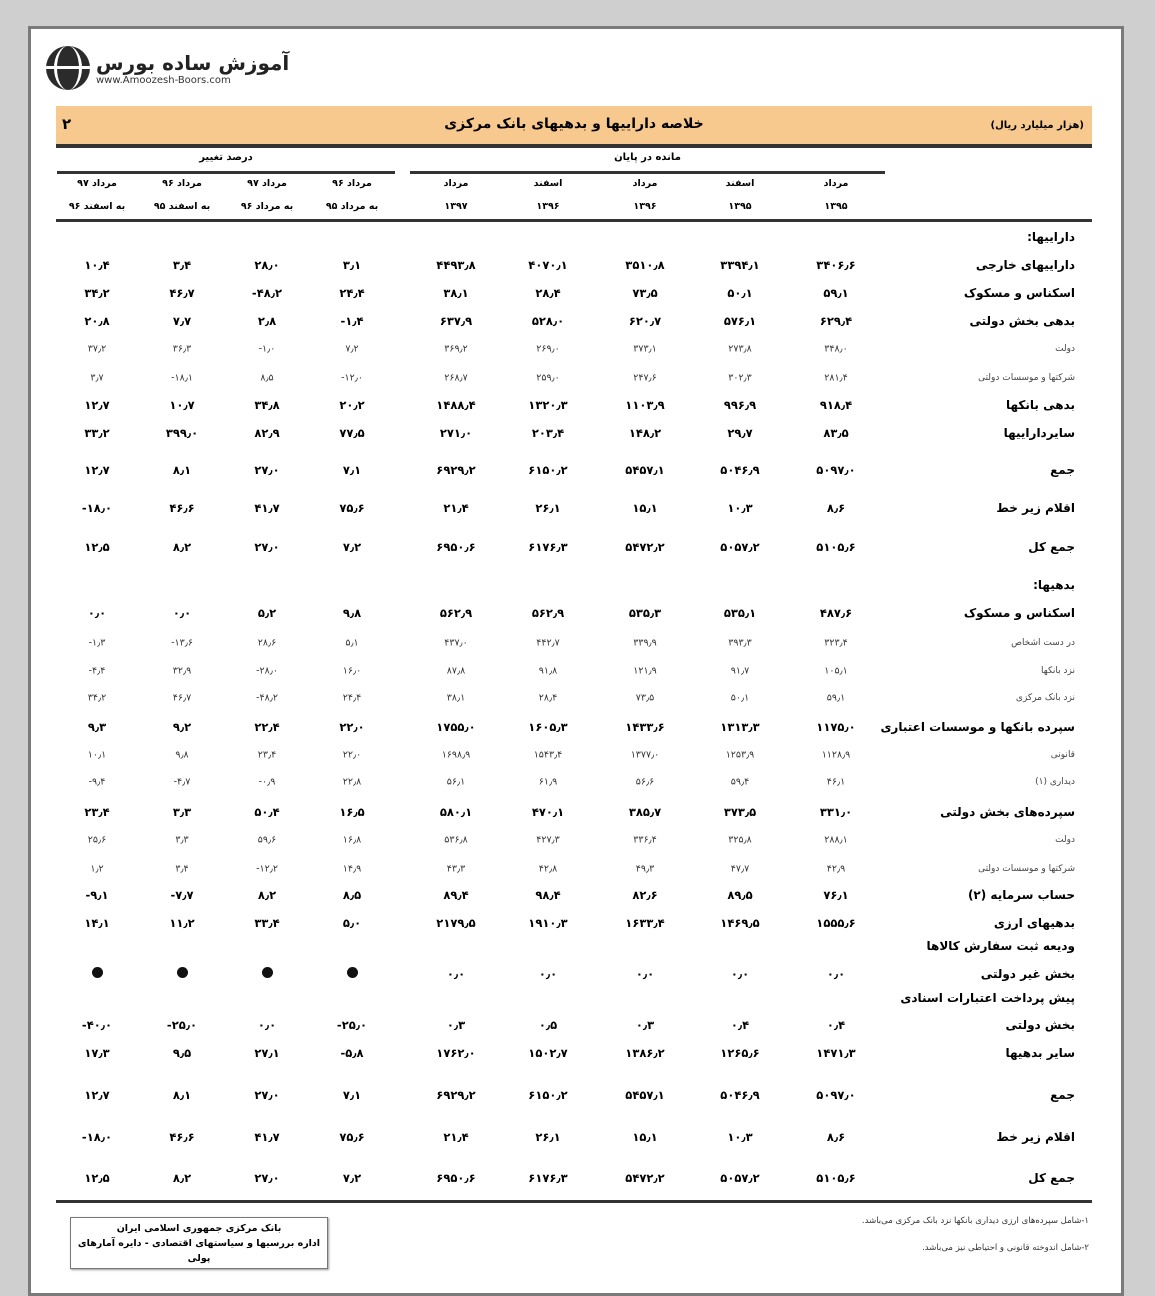 This screenshot has height=1296, width=1155. What do you see at coordinates (456, 321) in the screenshot?
I see `table-cell: ۶۳۷٫۹` at bounding box center [456, 321].